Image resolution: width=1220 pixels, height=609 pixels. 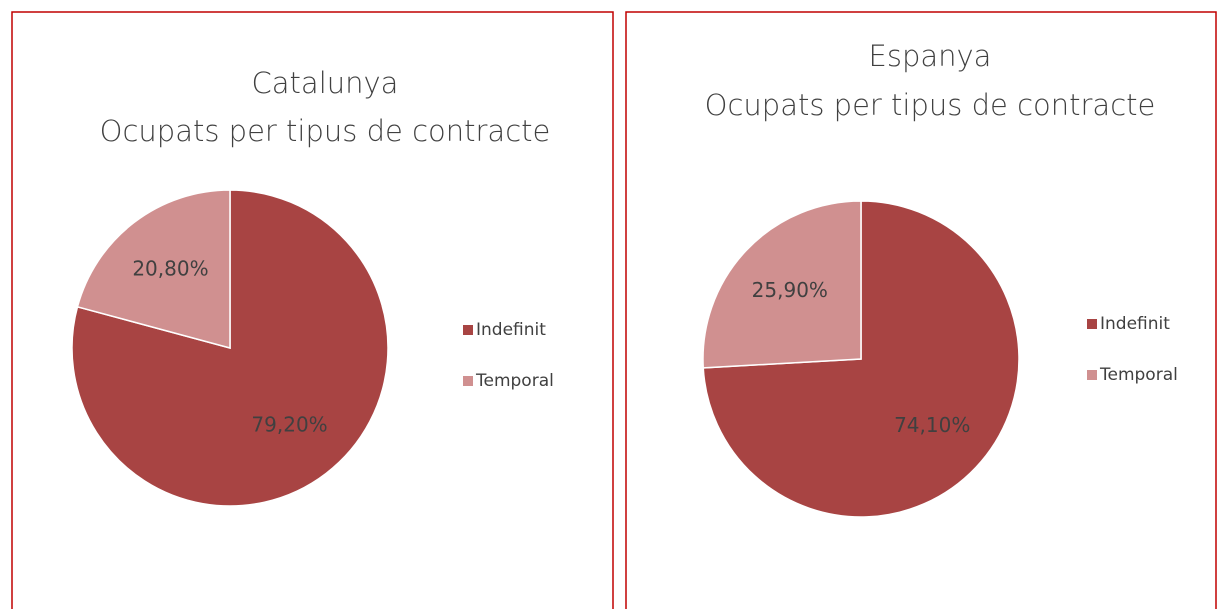 I want to click on chart-title: Espanya, so click(x=930, y=56).